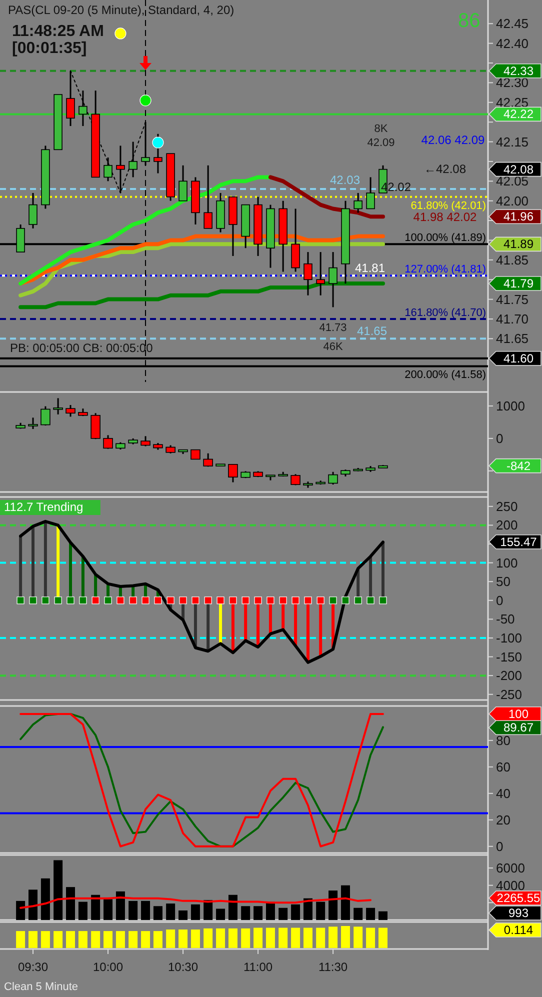 This screenshot has height=997, width=542. I want to click on y-tick-label: 41.70, so click(512, 318).